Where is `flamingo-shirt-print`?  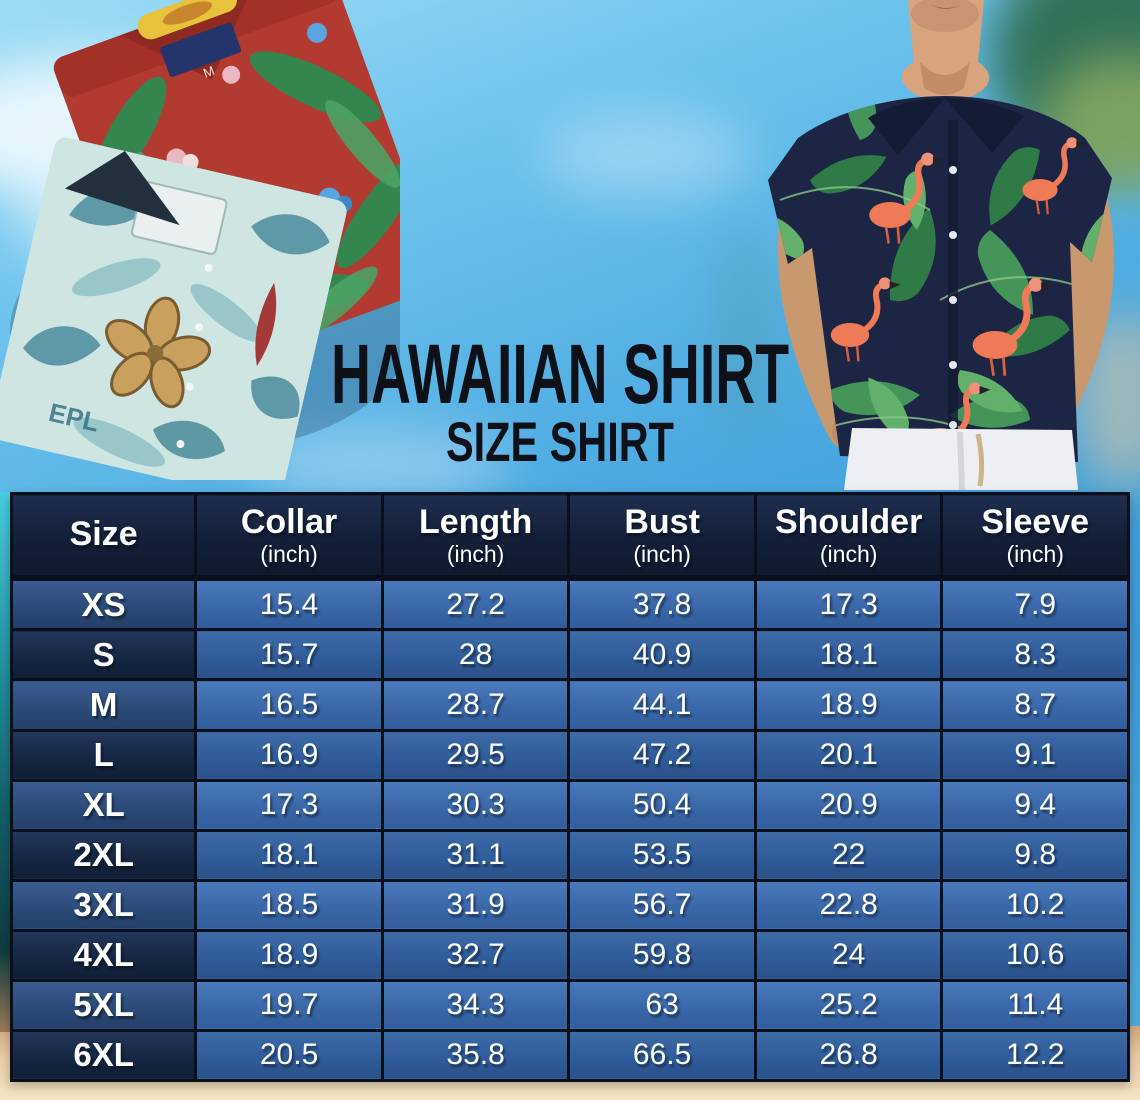
flamingo-shirt-print is located at coordinates (940, 281).